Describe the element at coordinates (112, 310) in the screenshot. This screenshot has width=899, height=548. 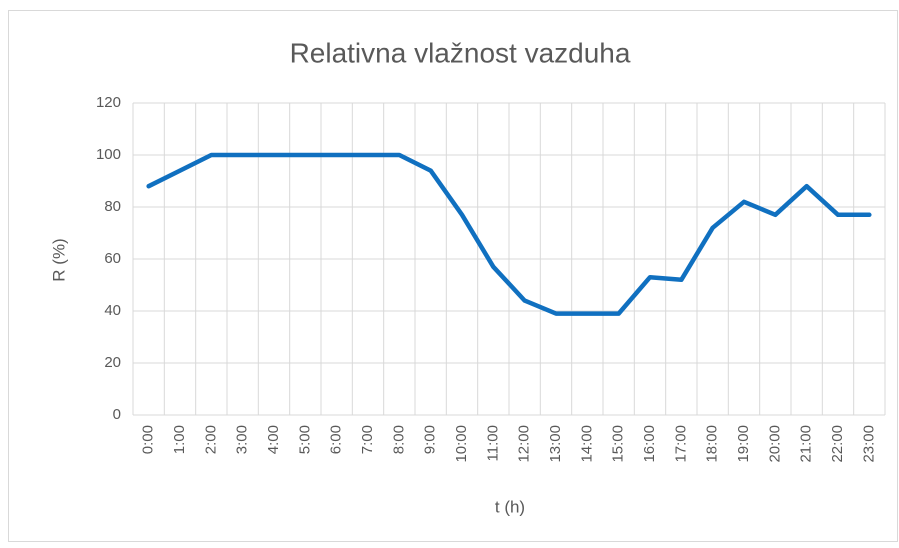
I see `y-tick-label: 40` at that location.